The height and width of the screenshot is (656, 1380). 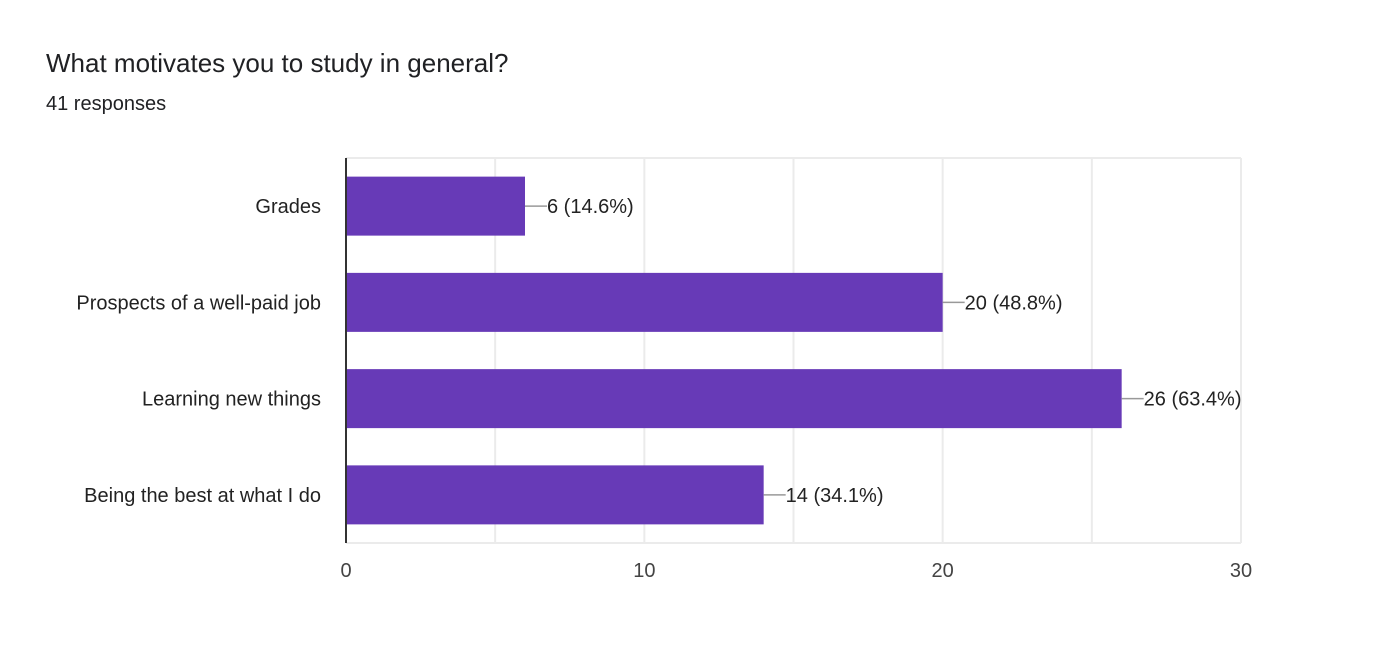 I want to click on data-label: 6 (14.6%), so click(x=590, y=207).